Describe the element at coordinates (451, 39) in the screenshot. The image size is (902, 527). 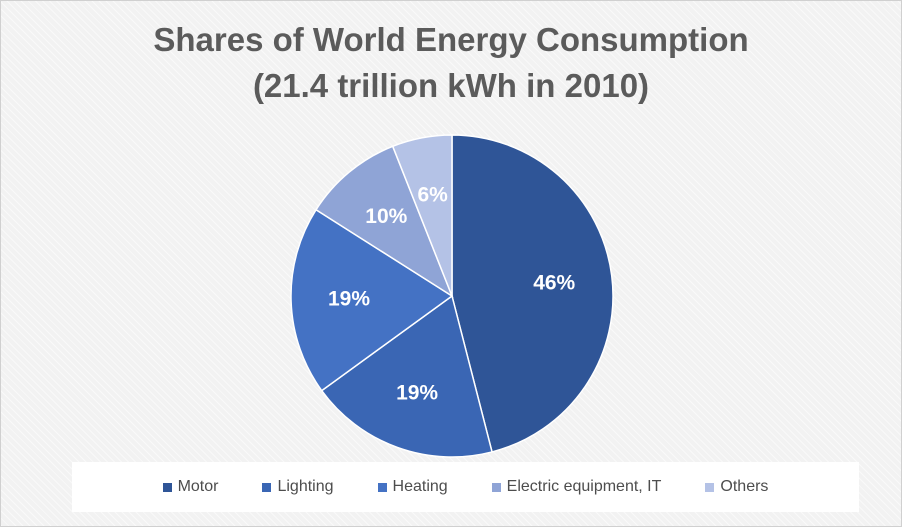
I see `chart-title: Shares of World Energy Consumption` at that location.